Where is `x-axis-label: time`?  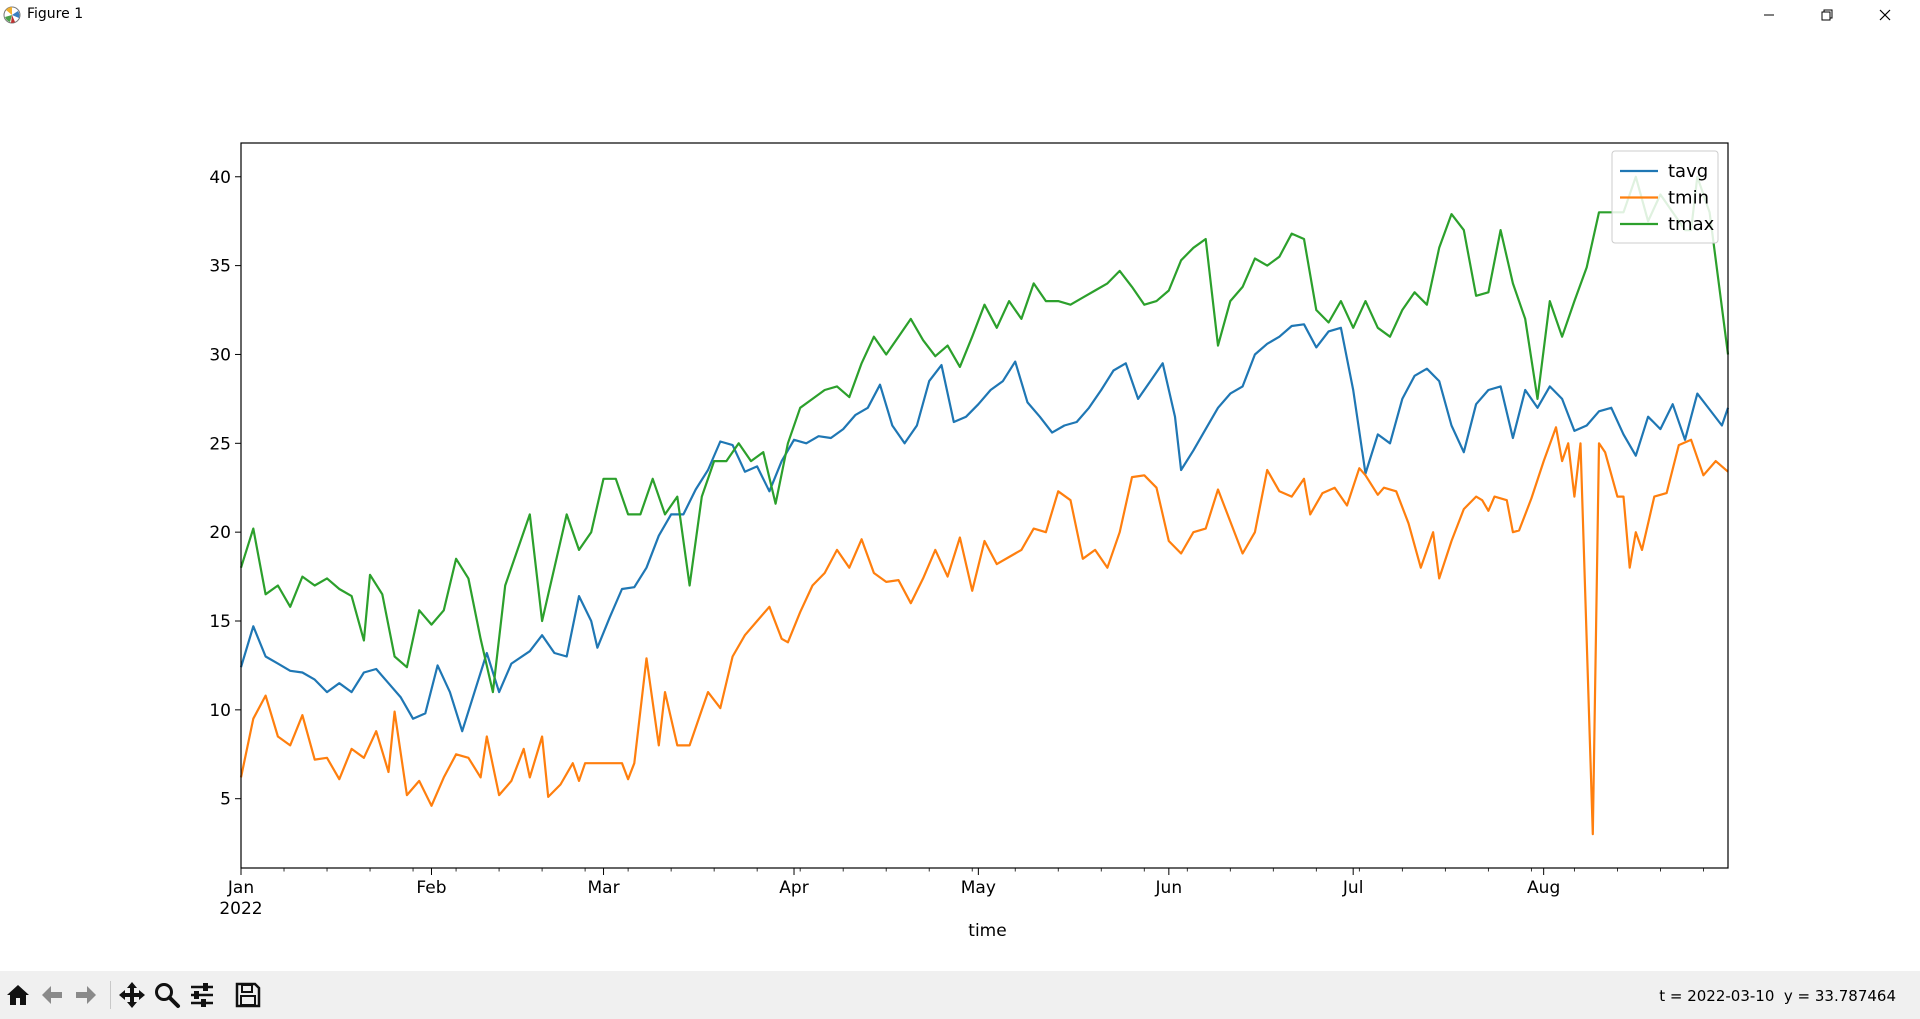 x-axis-label: time is located at coordinates (987, 931).